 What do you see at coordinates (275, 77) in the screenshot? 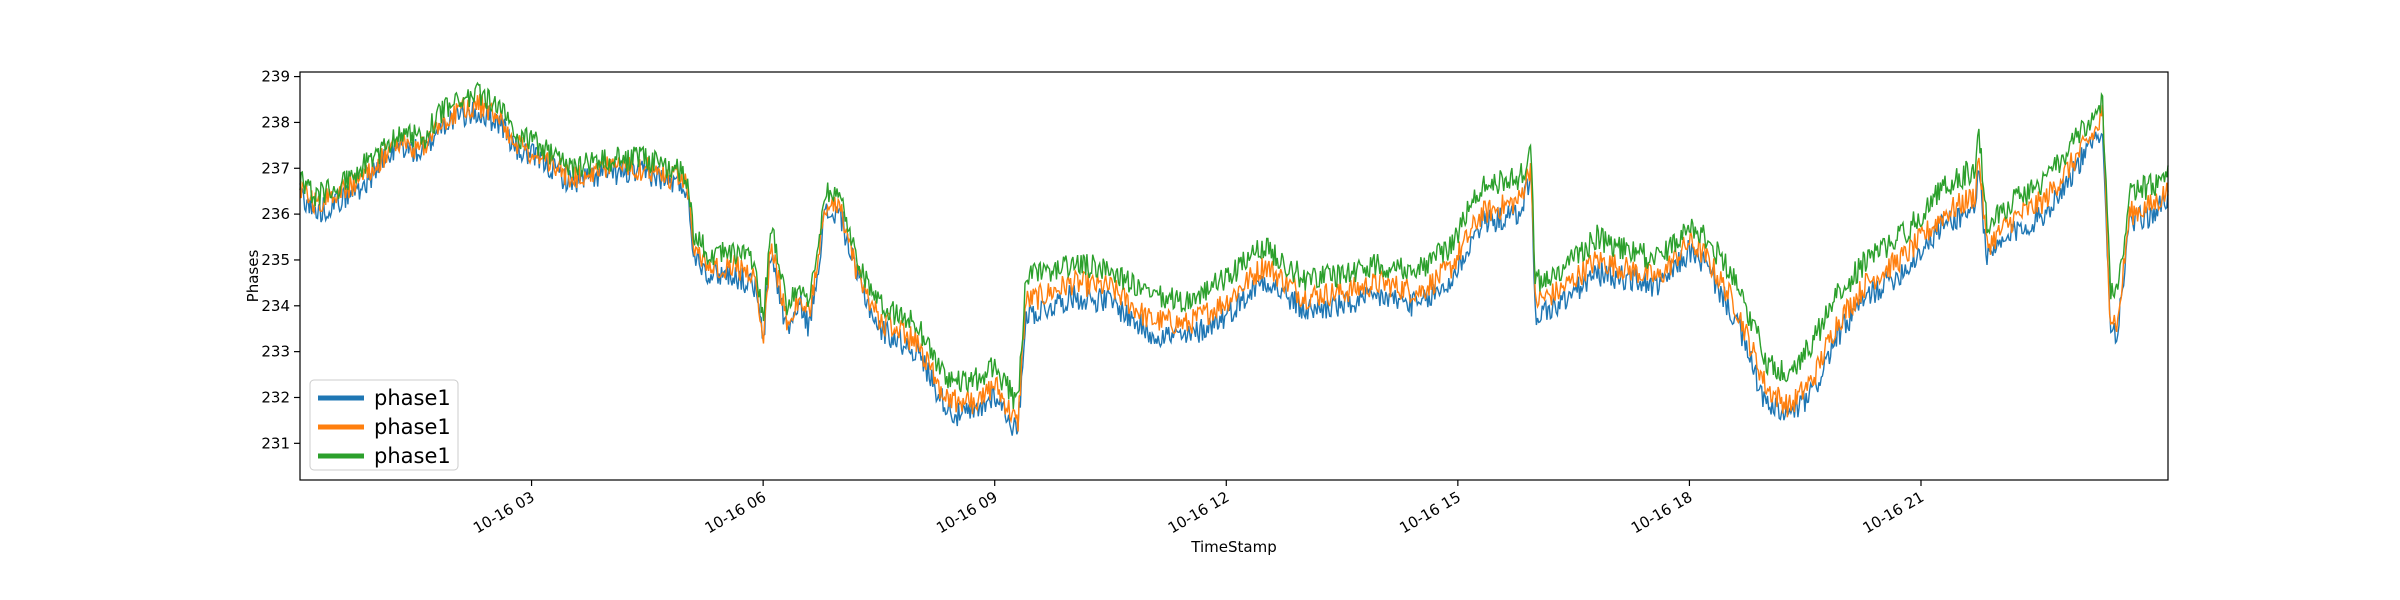
I see `y-tick-label: 239` at bounding box center [275, 77].